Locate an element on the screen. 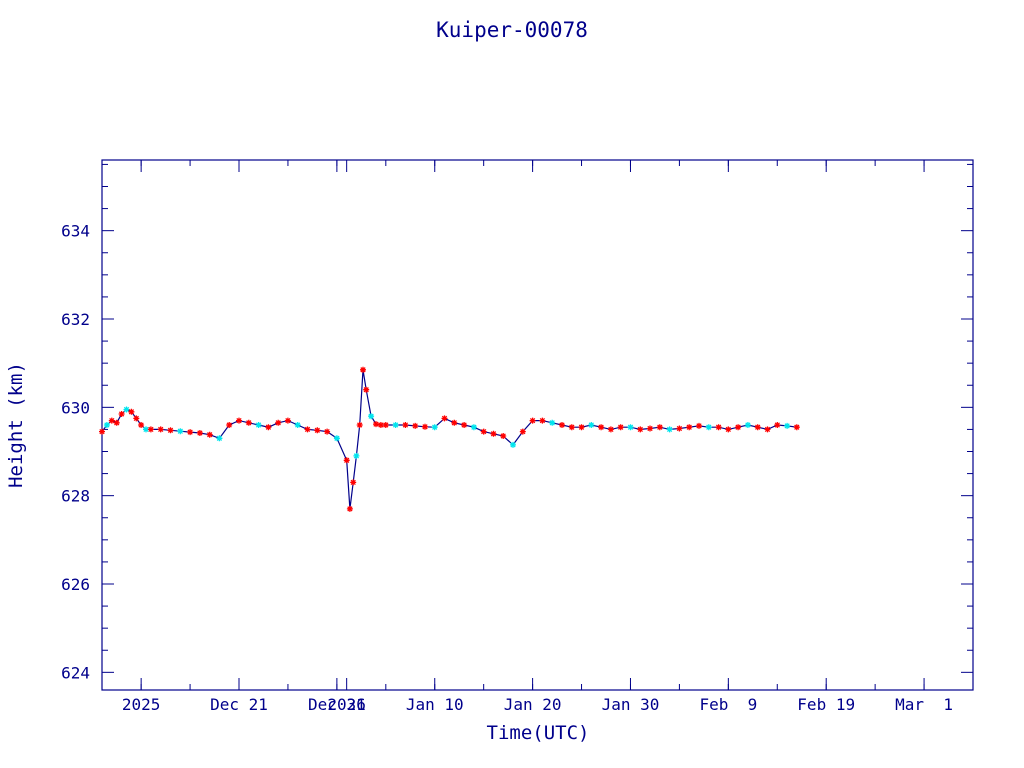 The height and width of the screenshot is (768, 1024). x-tick-label: Dec 31 is located at coordinates (337, 704).